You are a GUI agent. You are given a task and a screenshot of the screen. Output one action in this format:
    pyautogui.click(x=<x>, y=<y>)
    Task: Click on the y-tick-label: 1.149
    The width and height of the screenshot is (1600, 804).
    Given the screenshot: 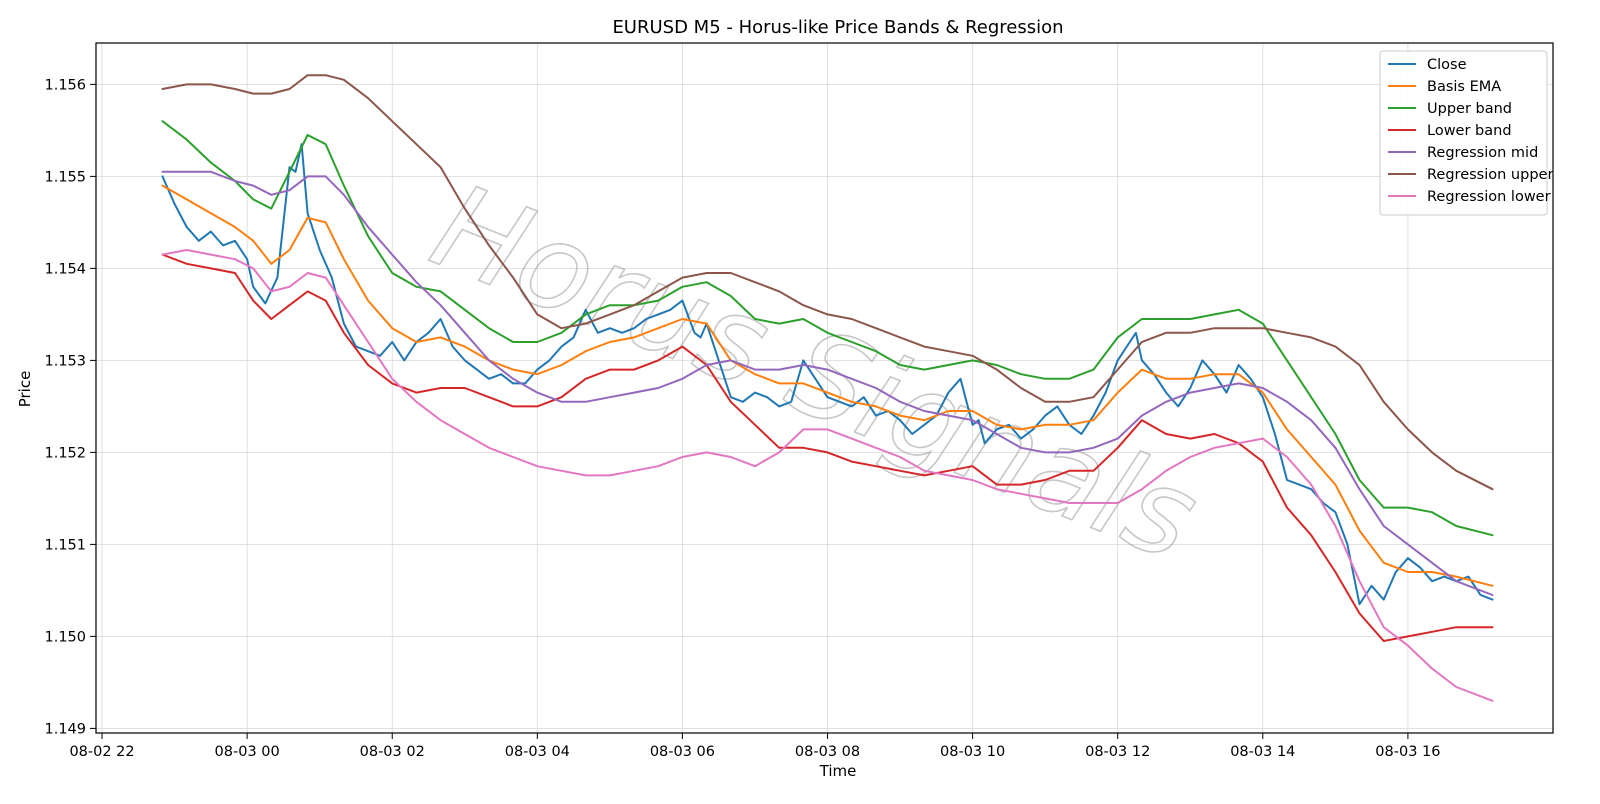 What is the action you would take?
    pyautogui.click(x=65, y=729)
    